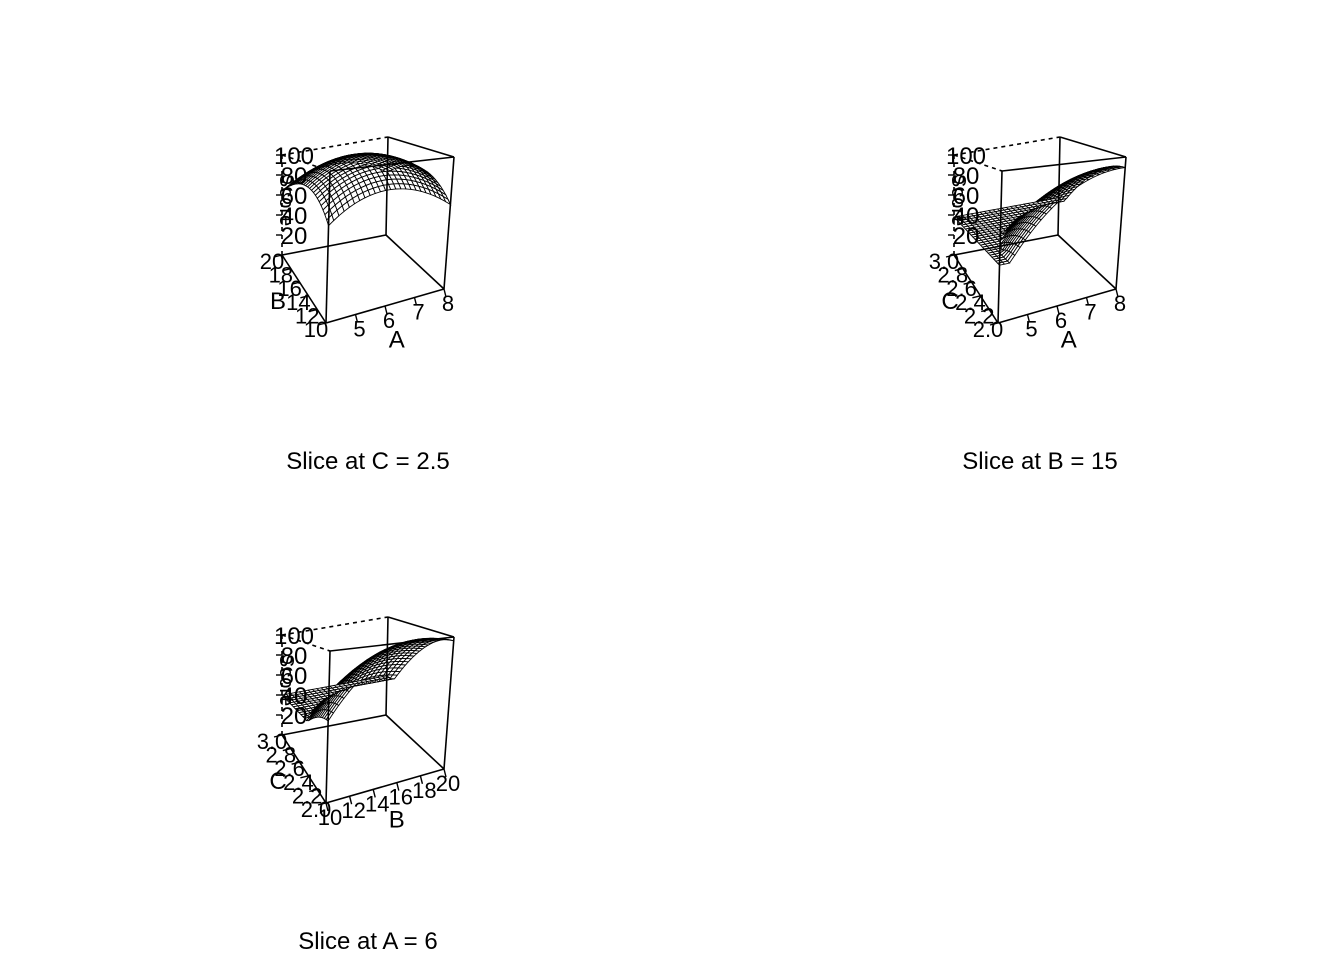 Image resolution: width=1344 pixels, height=960 pixels. Describe the element at coordinates (1040, 461) in the screenshot. I see `panel-caption-b-slice: Slice at B = 15` at that location.